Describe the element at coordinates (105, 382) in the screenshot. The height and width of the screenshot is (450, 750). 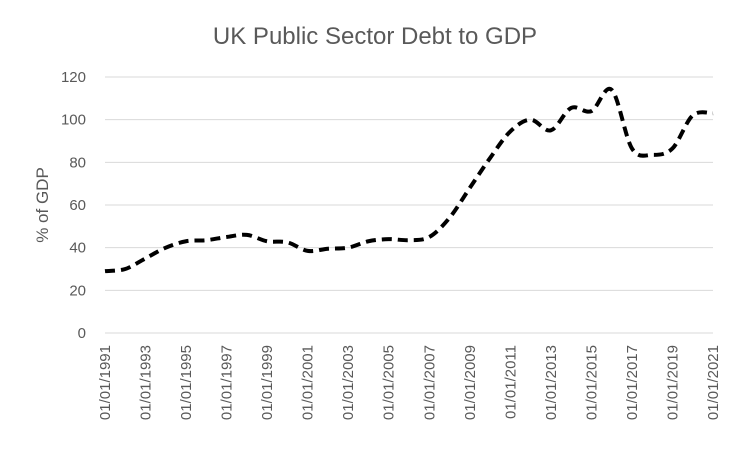
I see `x-tick-label: 01/01/1991` at that location.